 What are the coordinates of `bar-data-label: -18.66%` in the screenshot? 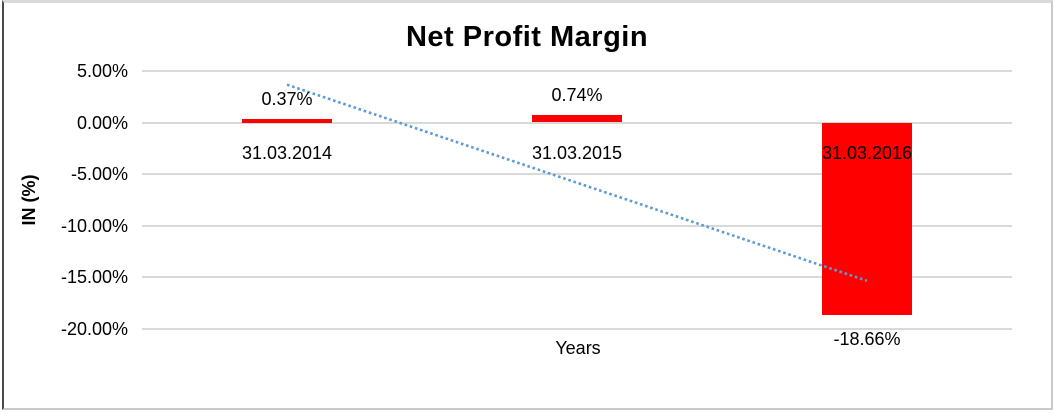 It's located at (867, 338).